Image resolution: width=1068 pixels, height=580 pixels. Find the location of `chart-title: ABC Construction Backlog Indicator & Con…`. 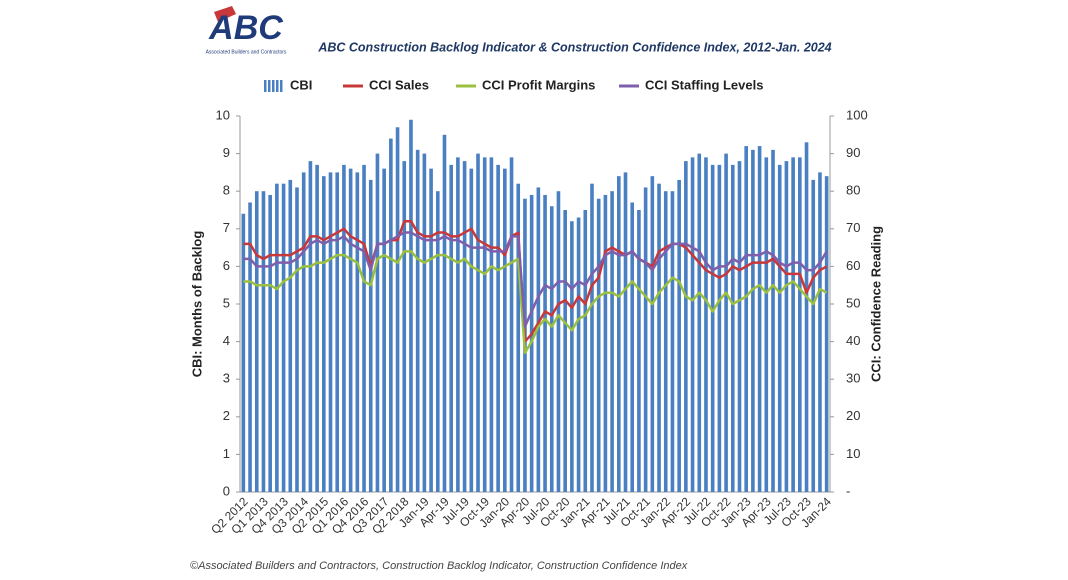

chart-title: ABC Construction Backlog Indicator & Con… is located at coordinates (574, 47).